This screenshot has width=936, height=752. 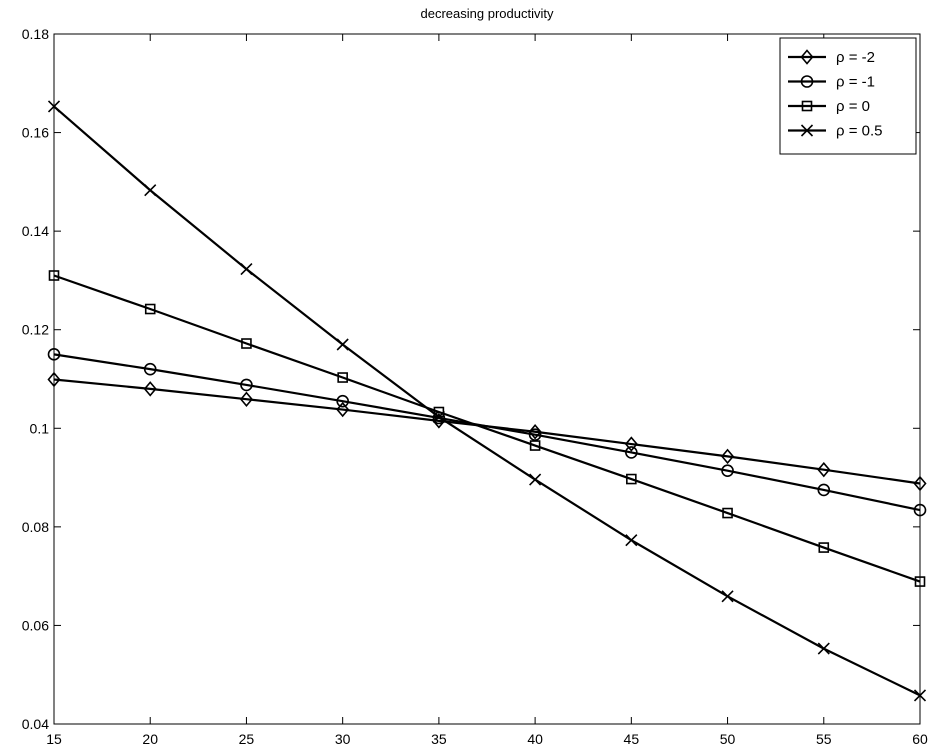 What do you see at coordinates (487, 13) in the screenshot?
I see `chart-title: decreasing productivity` at bounding box center [487, 13].